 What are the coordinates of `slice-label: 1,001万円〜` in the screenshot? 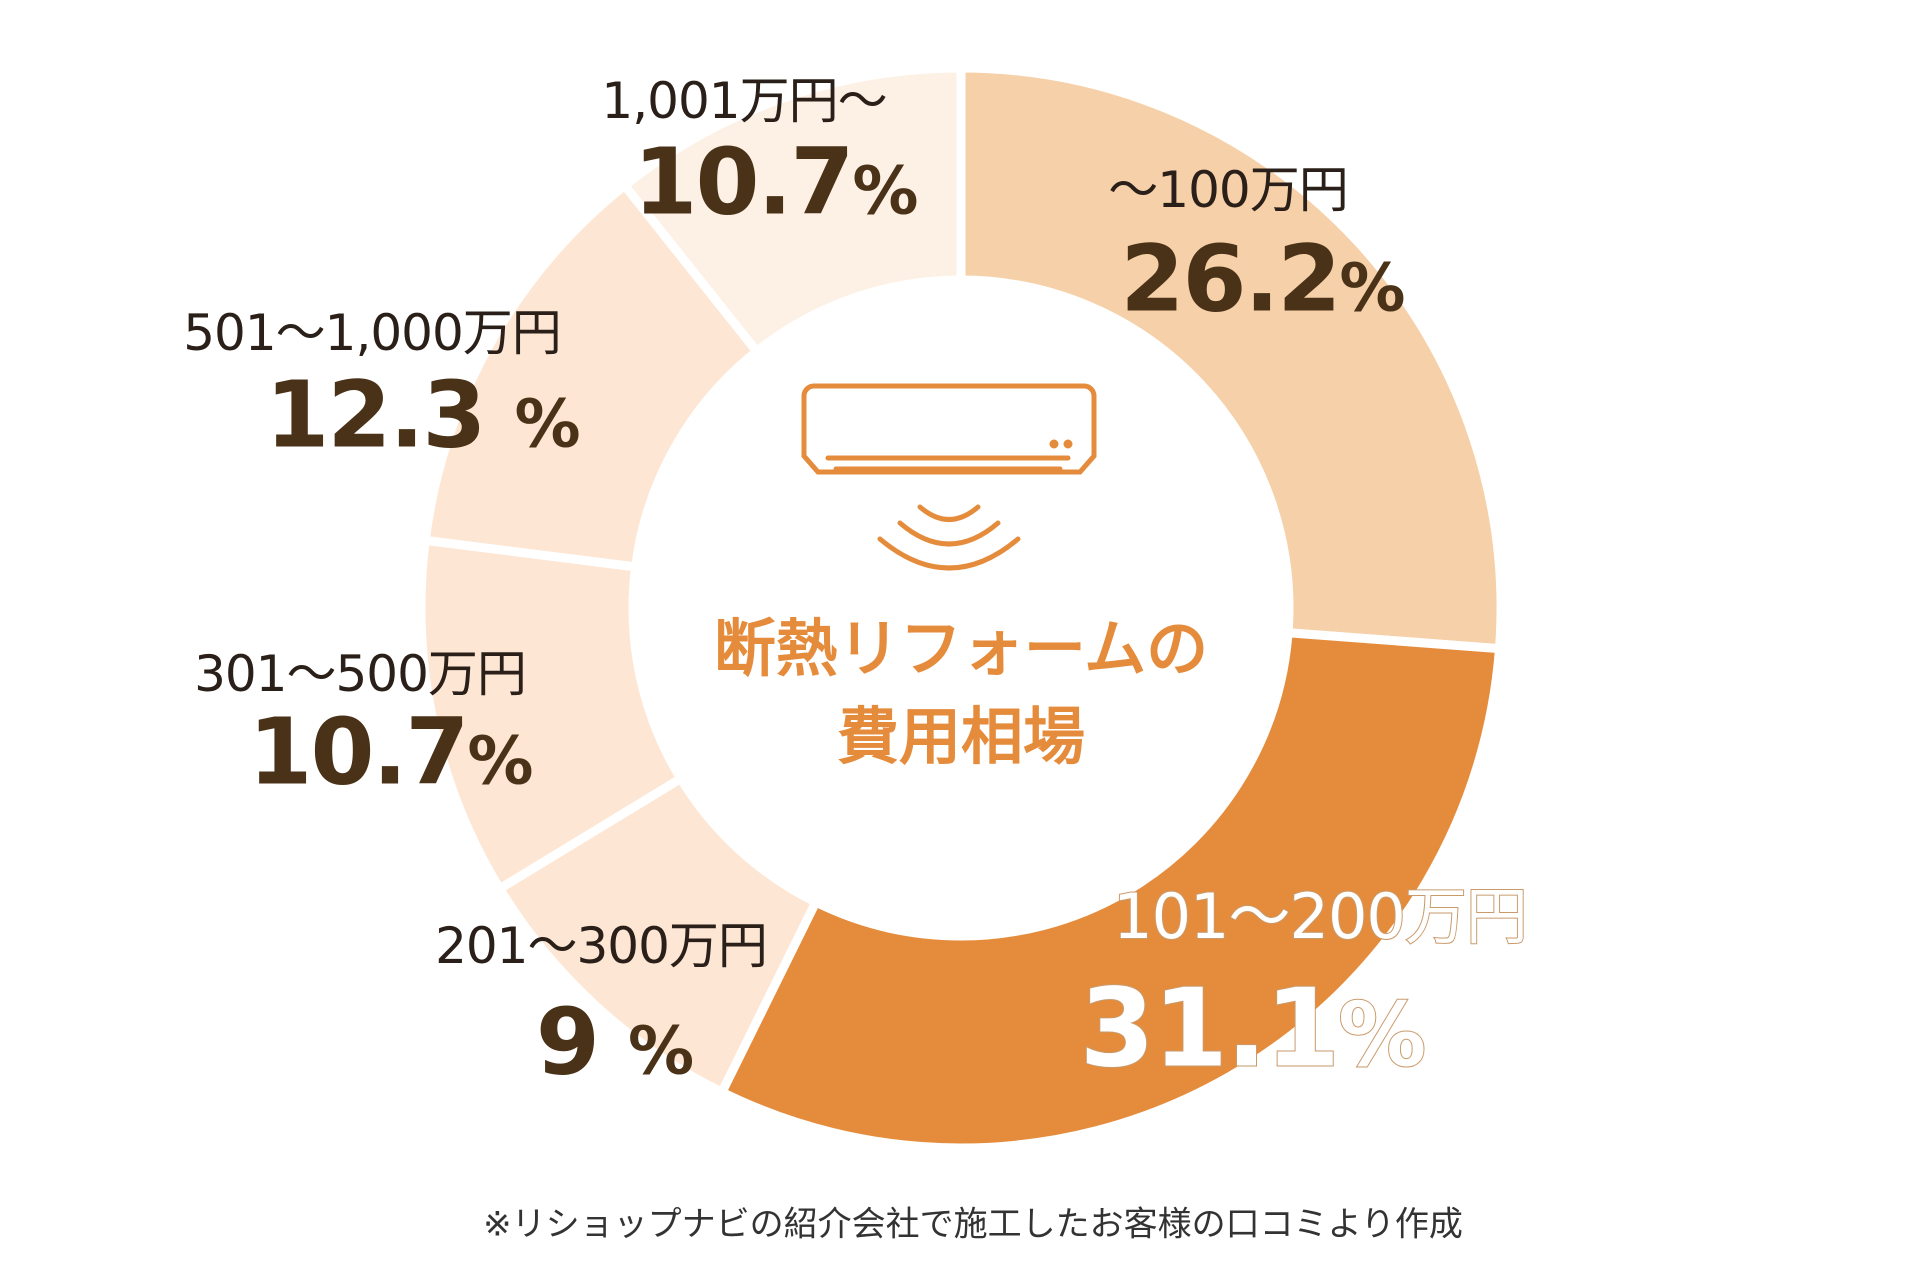 It's located at (744, 101).